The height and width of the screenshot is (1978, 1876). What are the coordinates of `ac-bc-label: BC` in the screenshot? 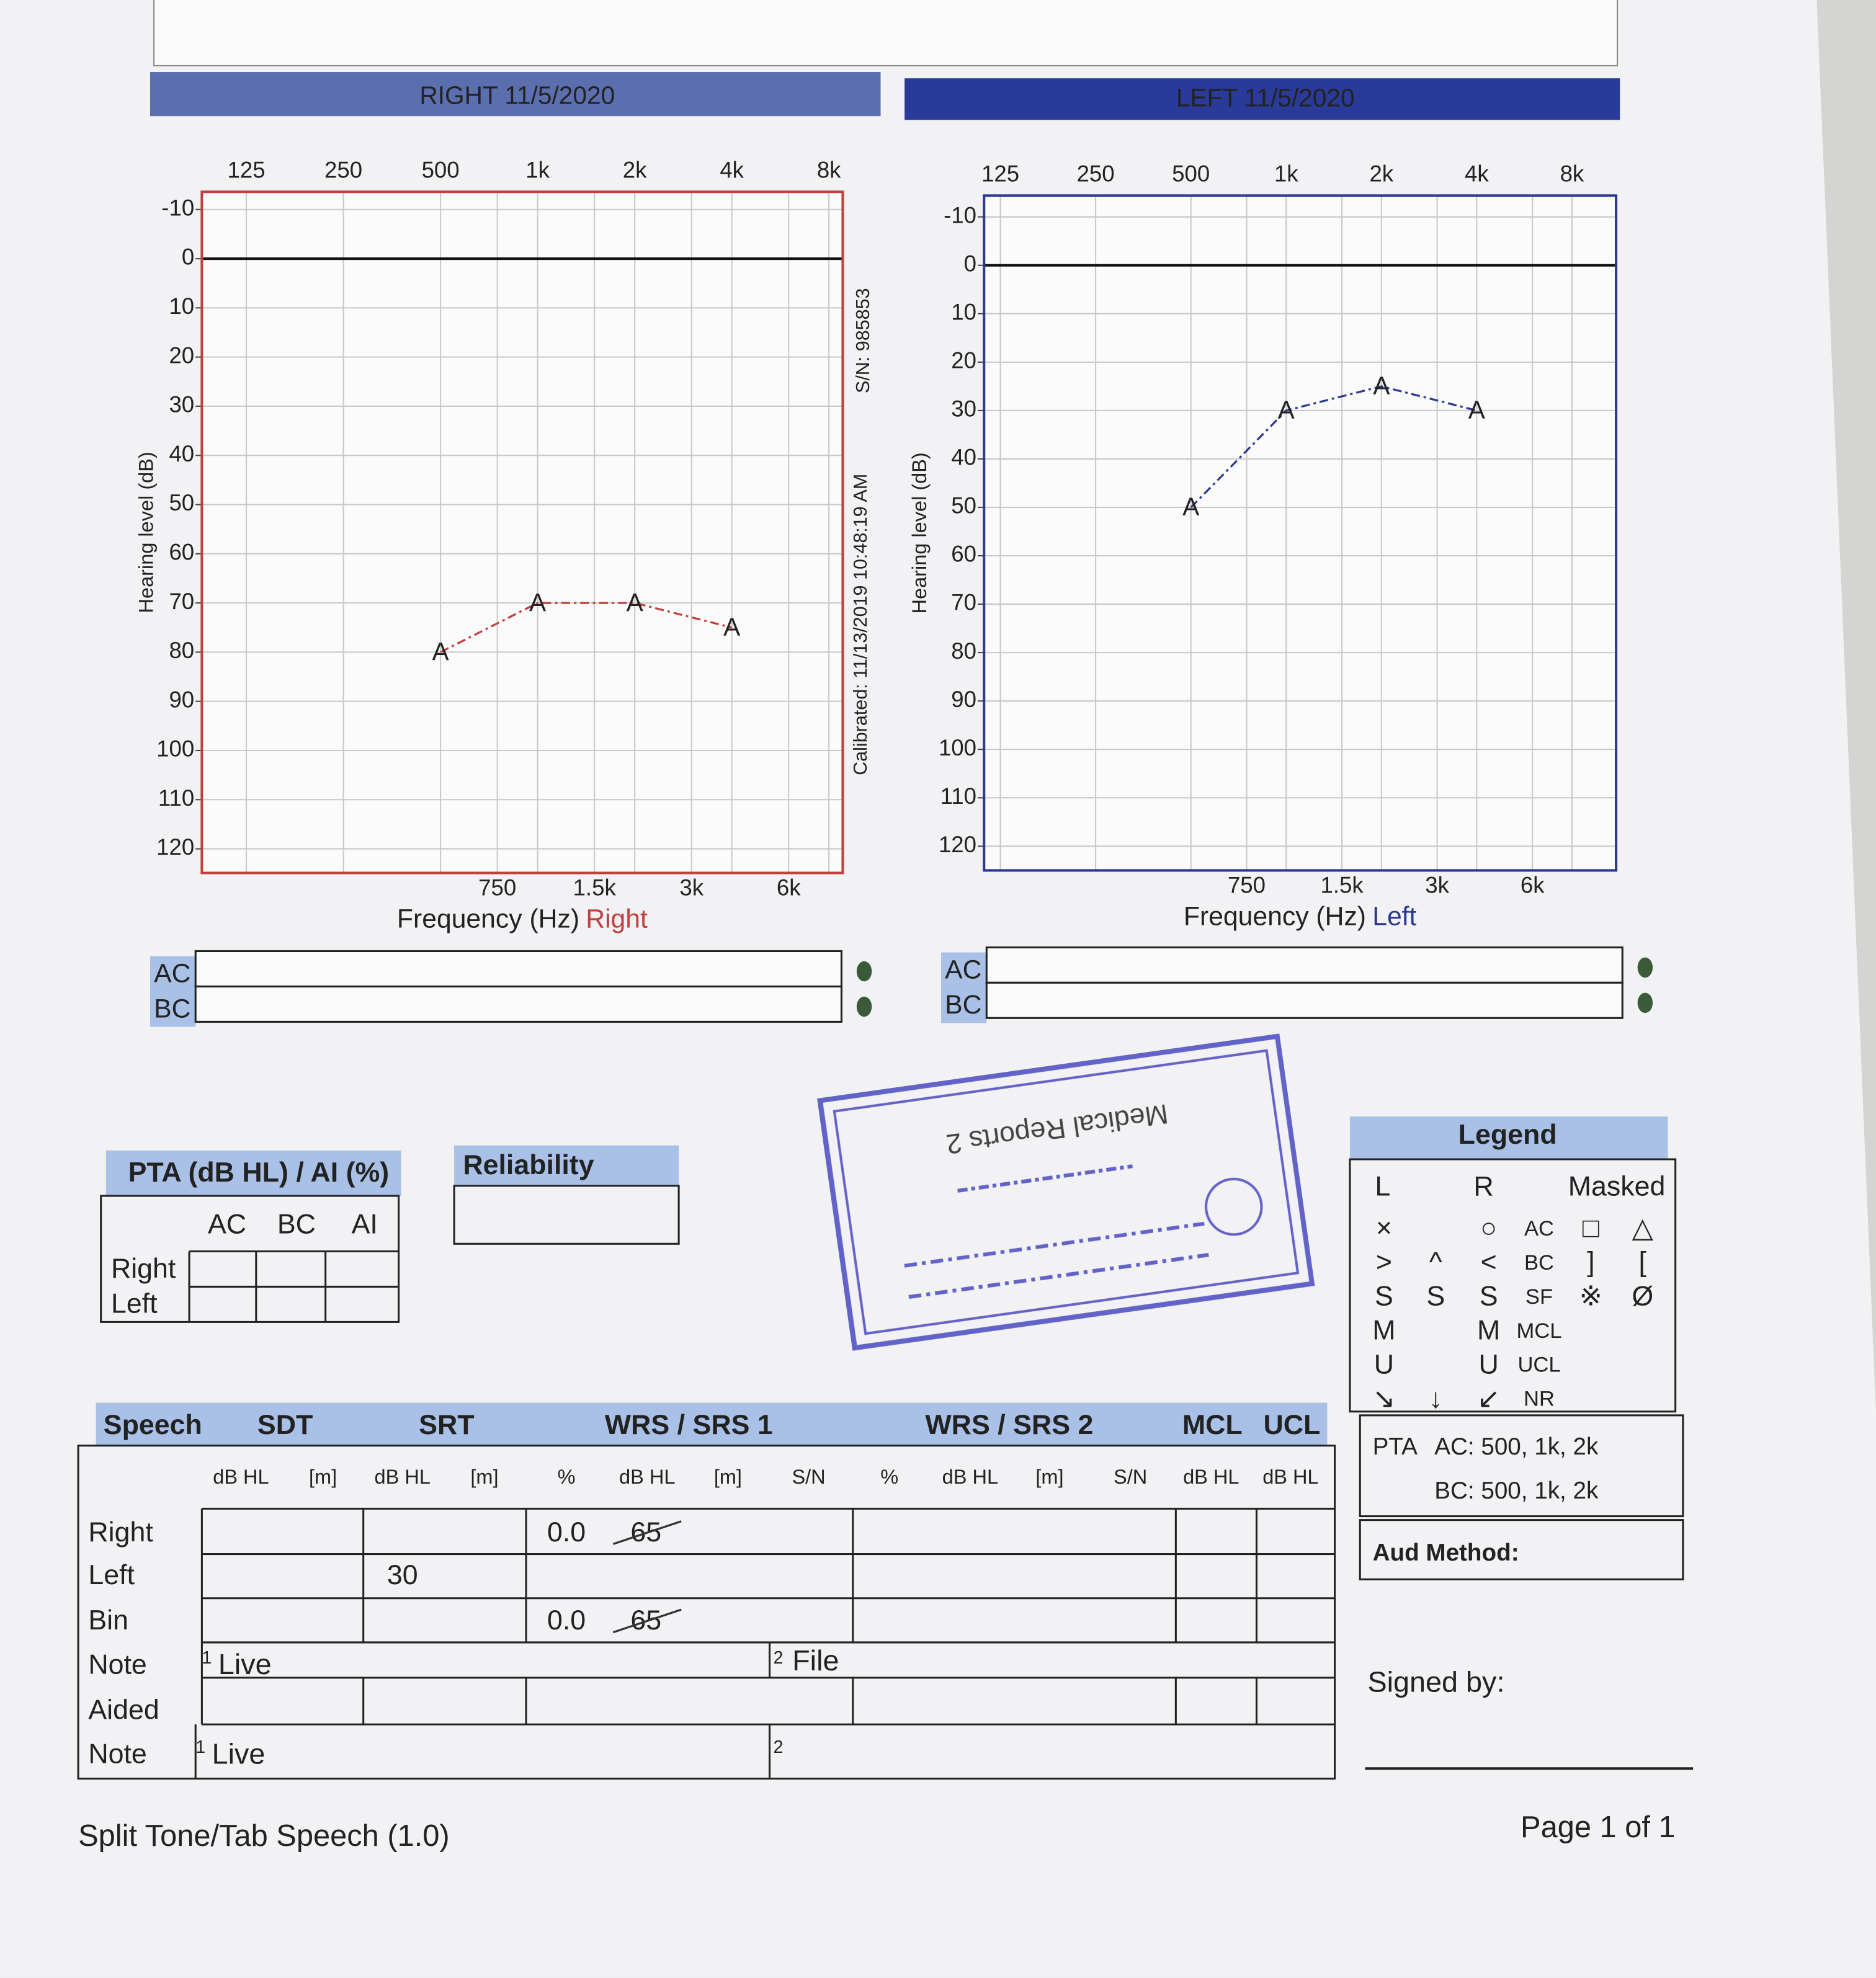 It's located at (963, 1005).